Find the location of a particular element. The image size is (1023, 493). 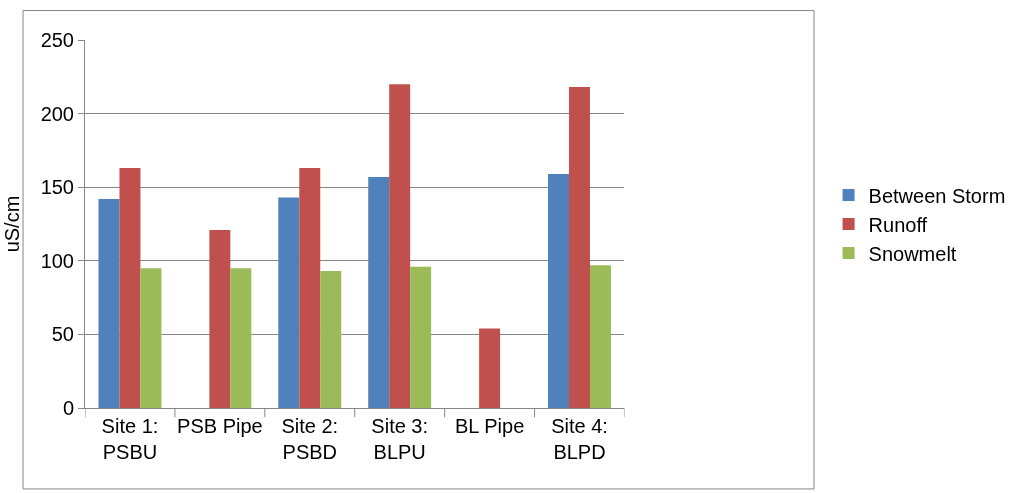

x-tick-label: Site 1: PSBU is located at coordinates (130, 439).